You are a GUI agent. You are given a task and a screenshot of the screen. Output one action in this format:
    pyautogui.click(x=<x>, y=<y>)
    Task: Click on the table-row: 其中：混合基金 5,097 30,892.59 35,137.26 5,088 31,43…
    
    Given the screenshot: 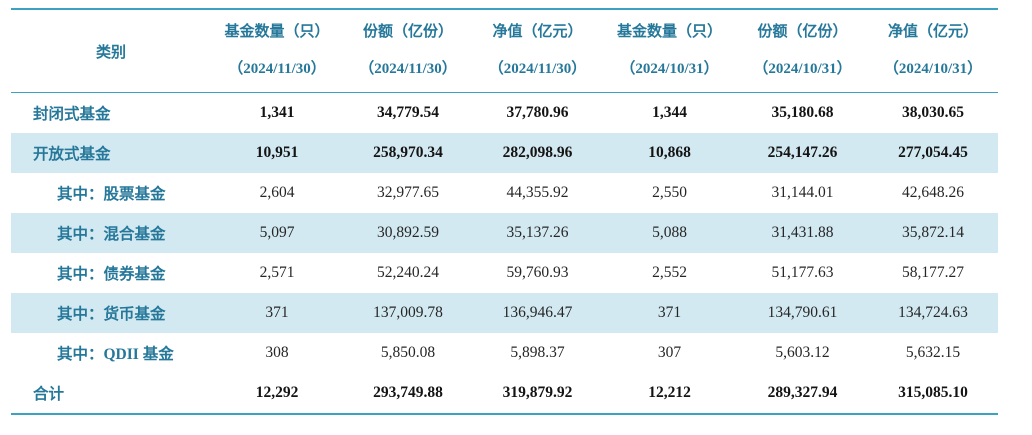 What is the action you would take?
    pyautogui.click(x=504, y=233)
    